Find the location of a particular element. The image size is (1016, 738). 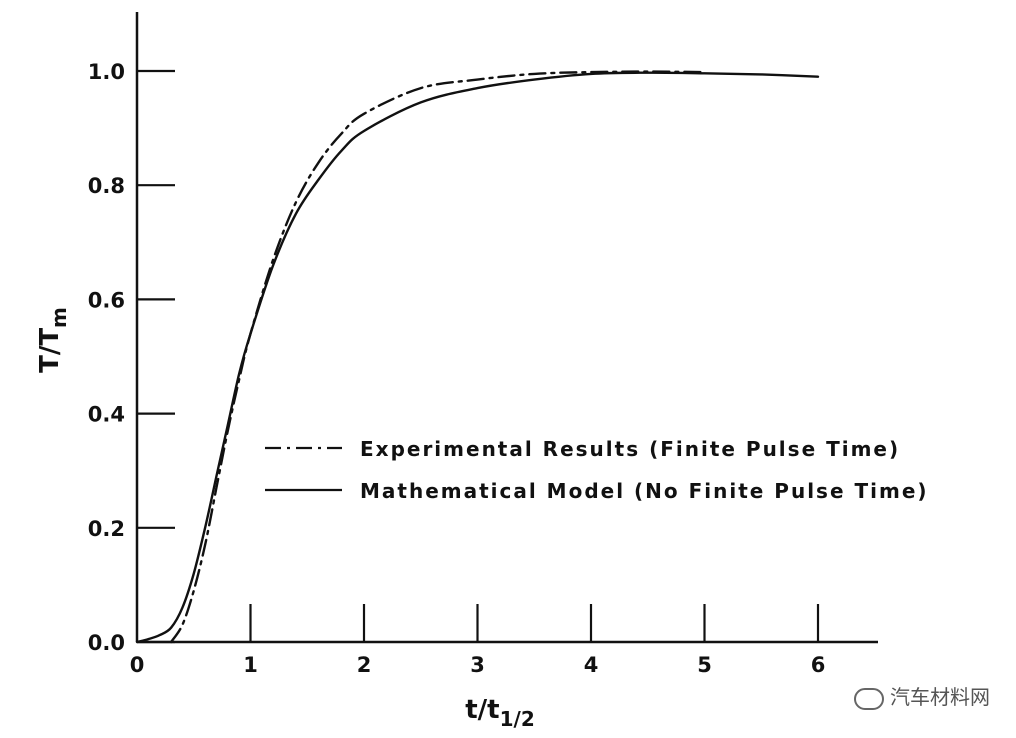

x-tick-label: 6 is located at coordinates (818, 665).